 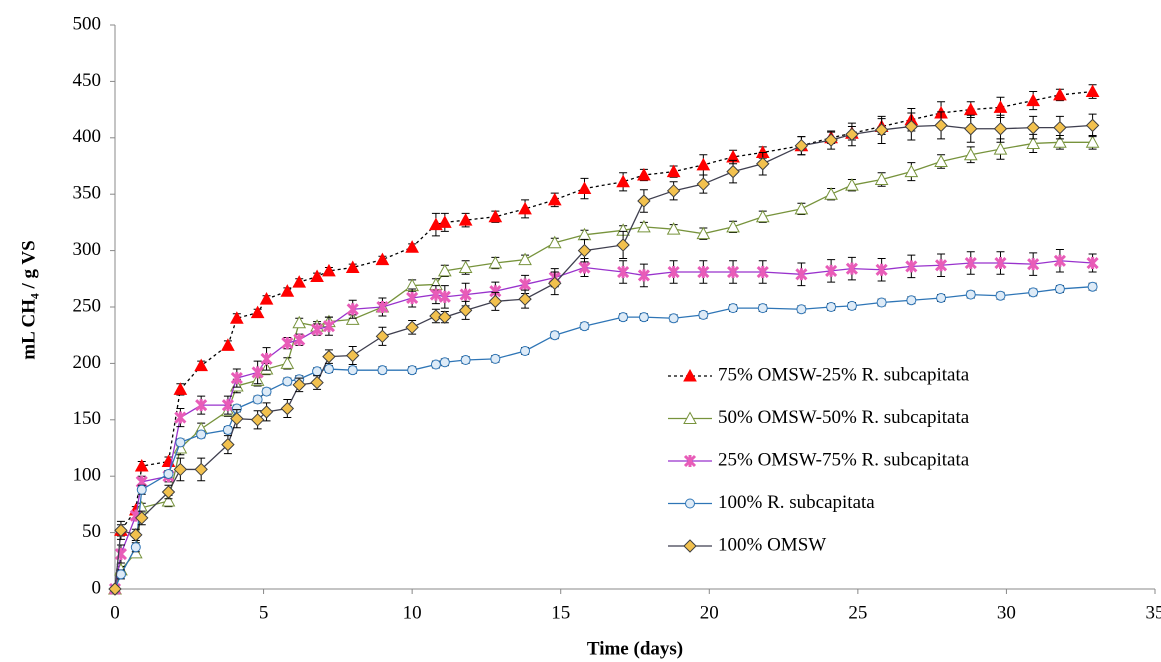 What do you see at coordinates (635, 648) in the screenshot?
I see `x-axis-title: Time (days)` at bounding box center [635, 648].